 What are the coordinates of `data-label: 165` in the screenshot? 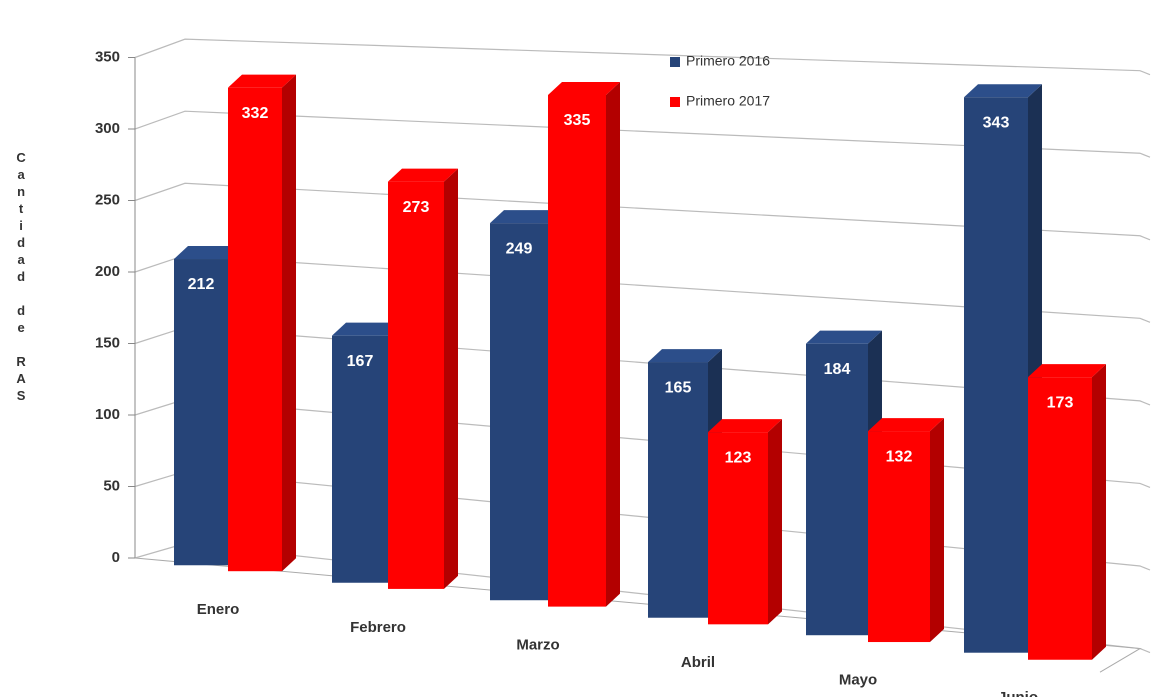 It's located at (678, 387).